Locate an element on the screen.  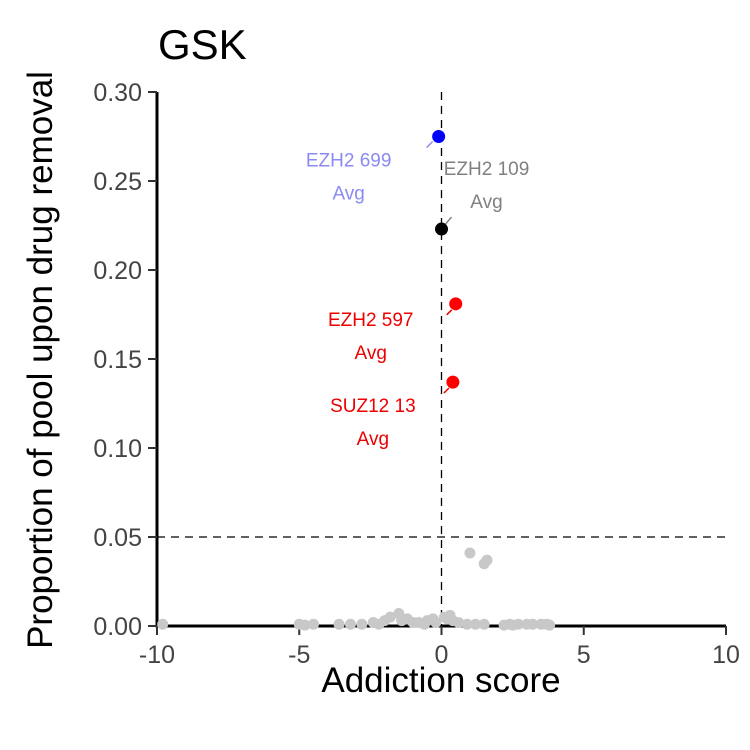
y-tick-label: 0.30 is located at coordinates (117, 93).